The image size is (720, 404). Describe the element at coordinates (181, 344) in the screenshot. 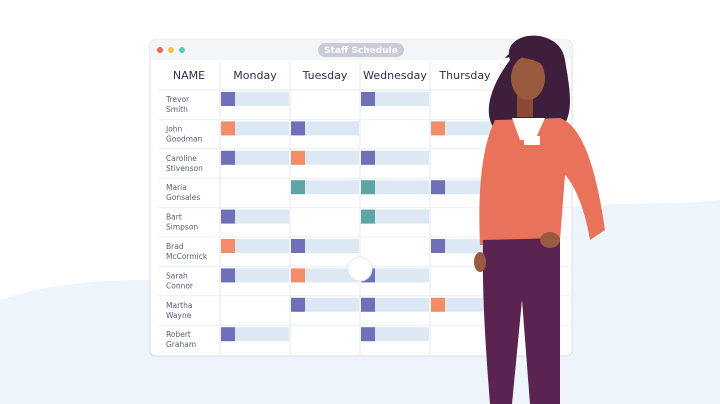

I see `staff-name: Graham` at that location.